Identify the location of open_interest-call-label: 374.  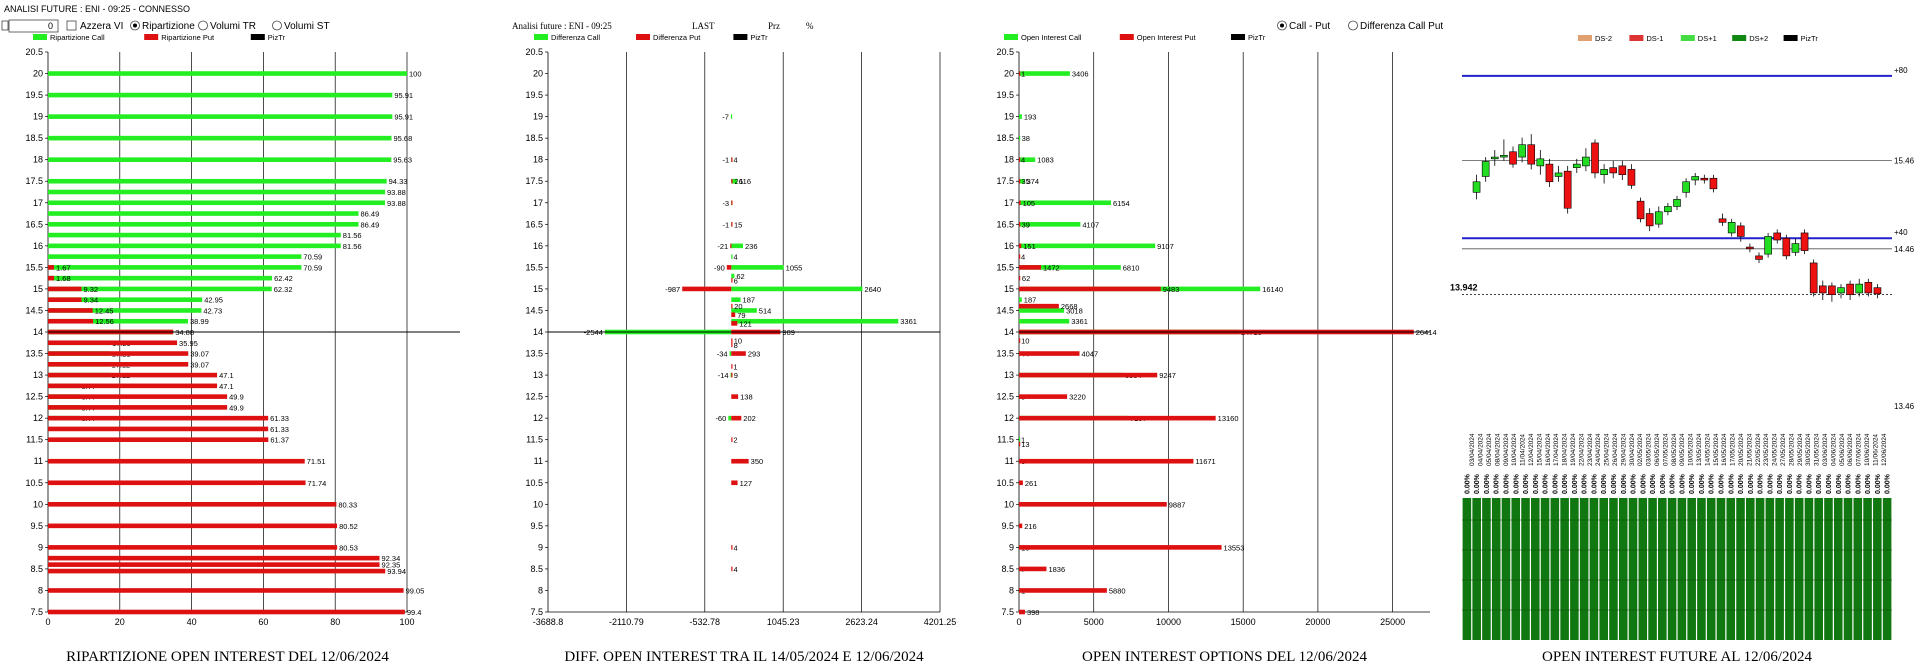
(1033, 181).